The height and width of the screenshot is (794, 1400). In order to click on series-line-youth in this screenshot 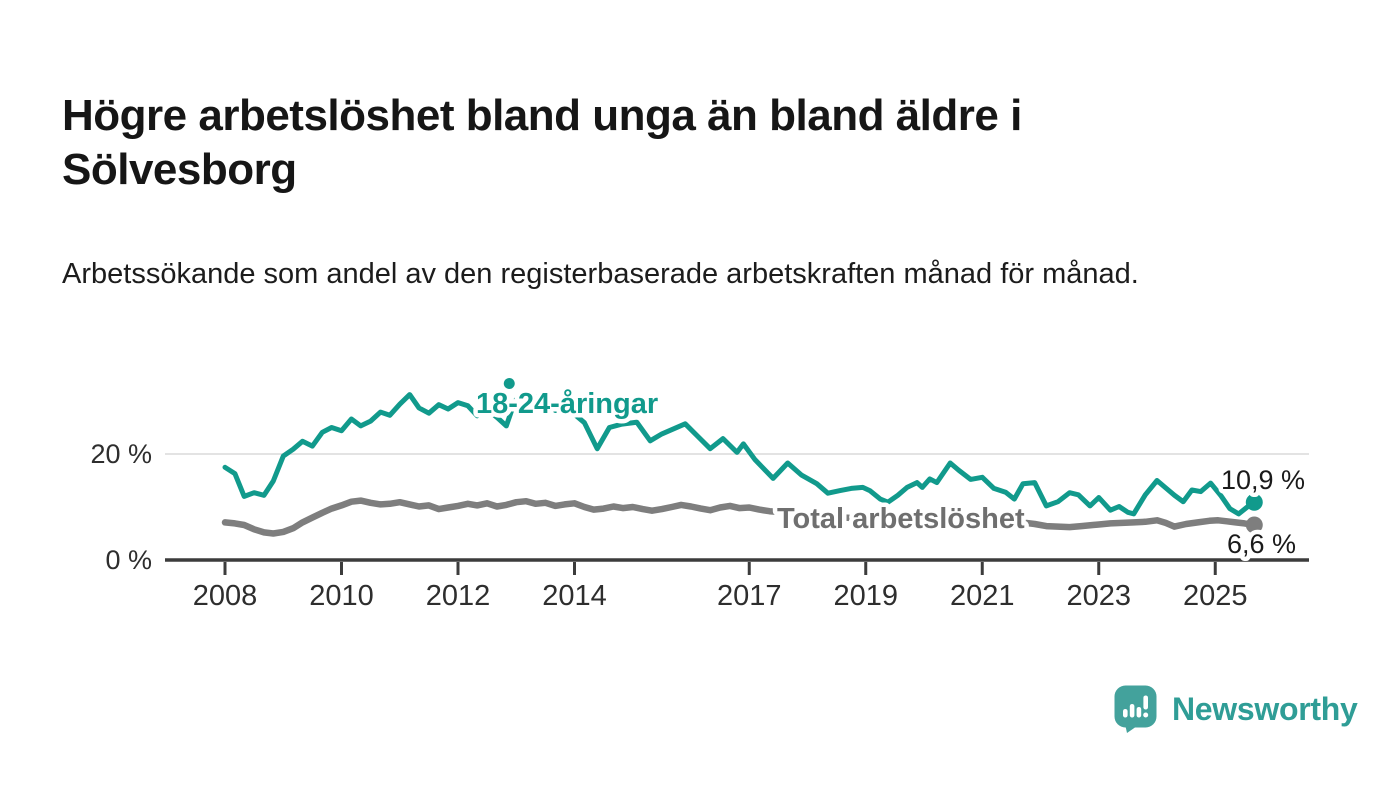, I will do `click(739, 454)`.